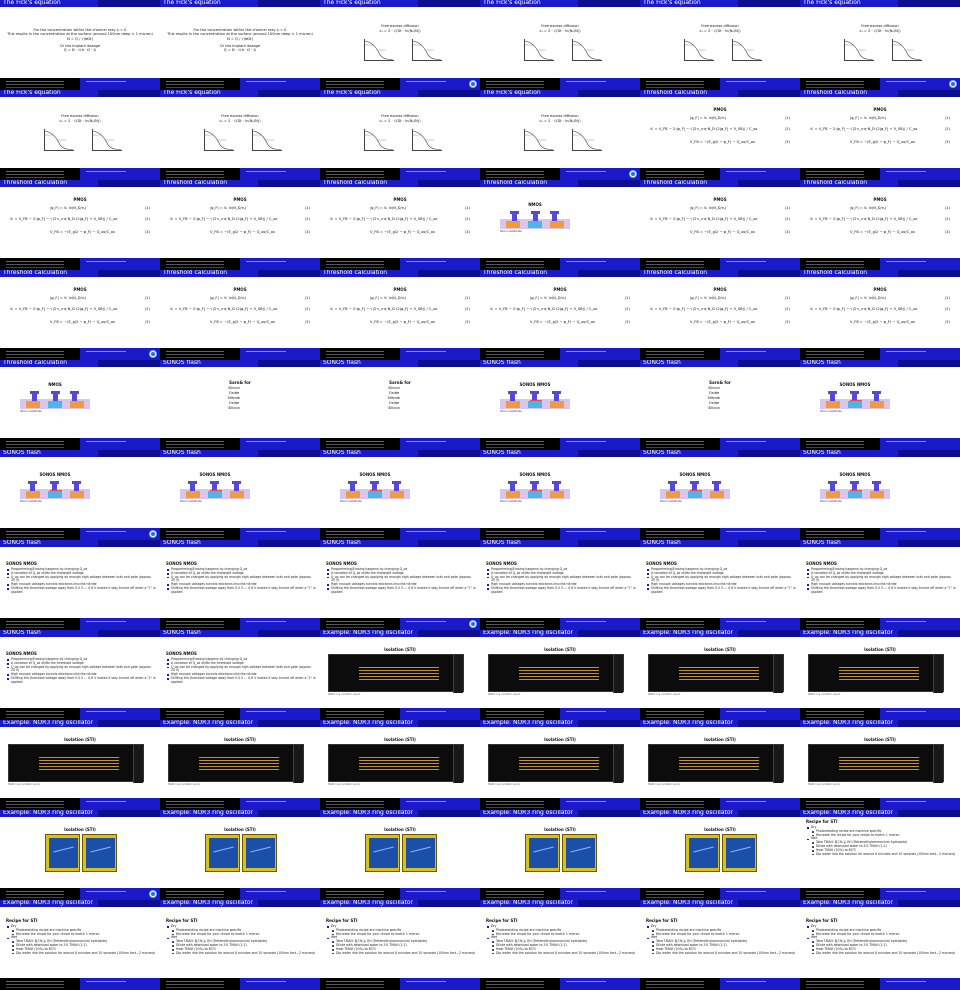 The width and height of the screenshot is (960, 990). Describe the element at coordinates (760, 264) in the screenshot. I see `footer-right` at that location.